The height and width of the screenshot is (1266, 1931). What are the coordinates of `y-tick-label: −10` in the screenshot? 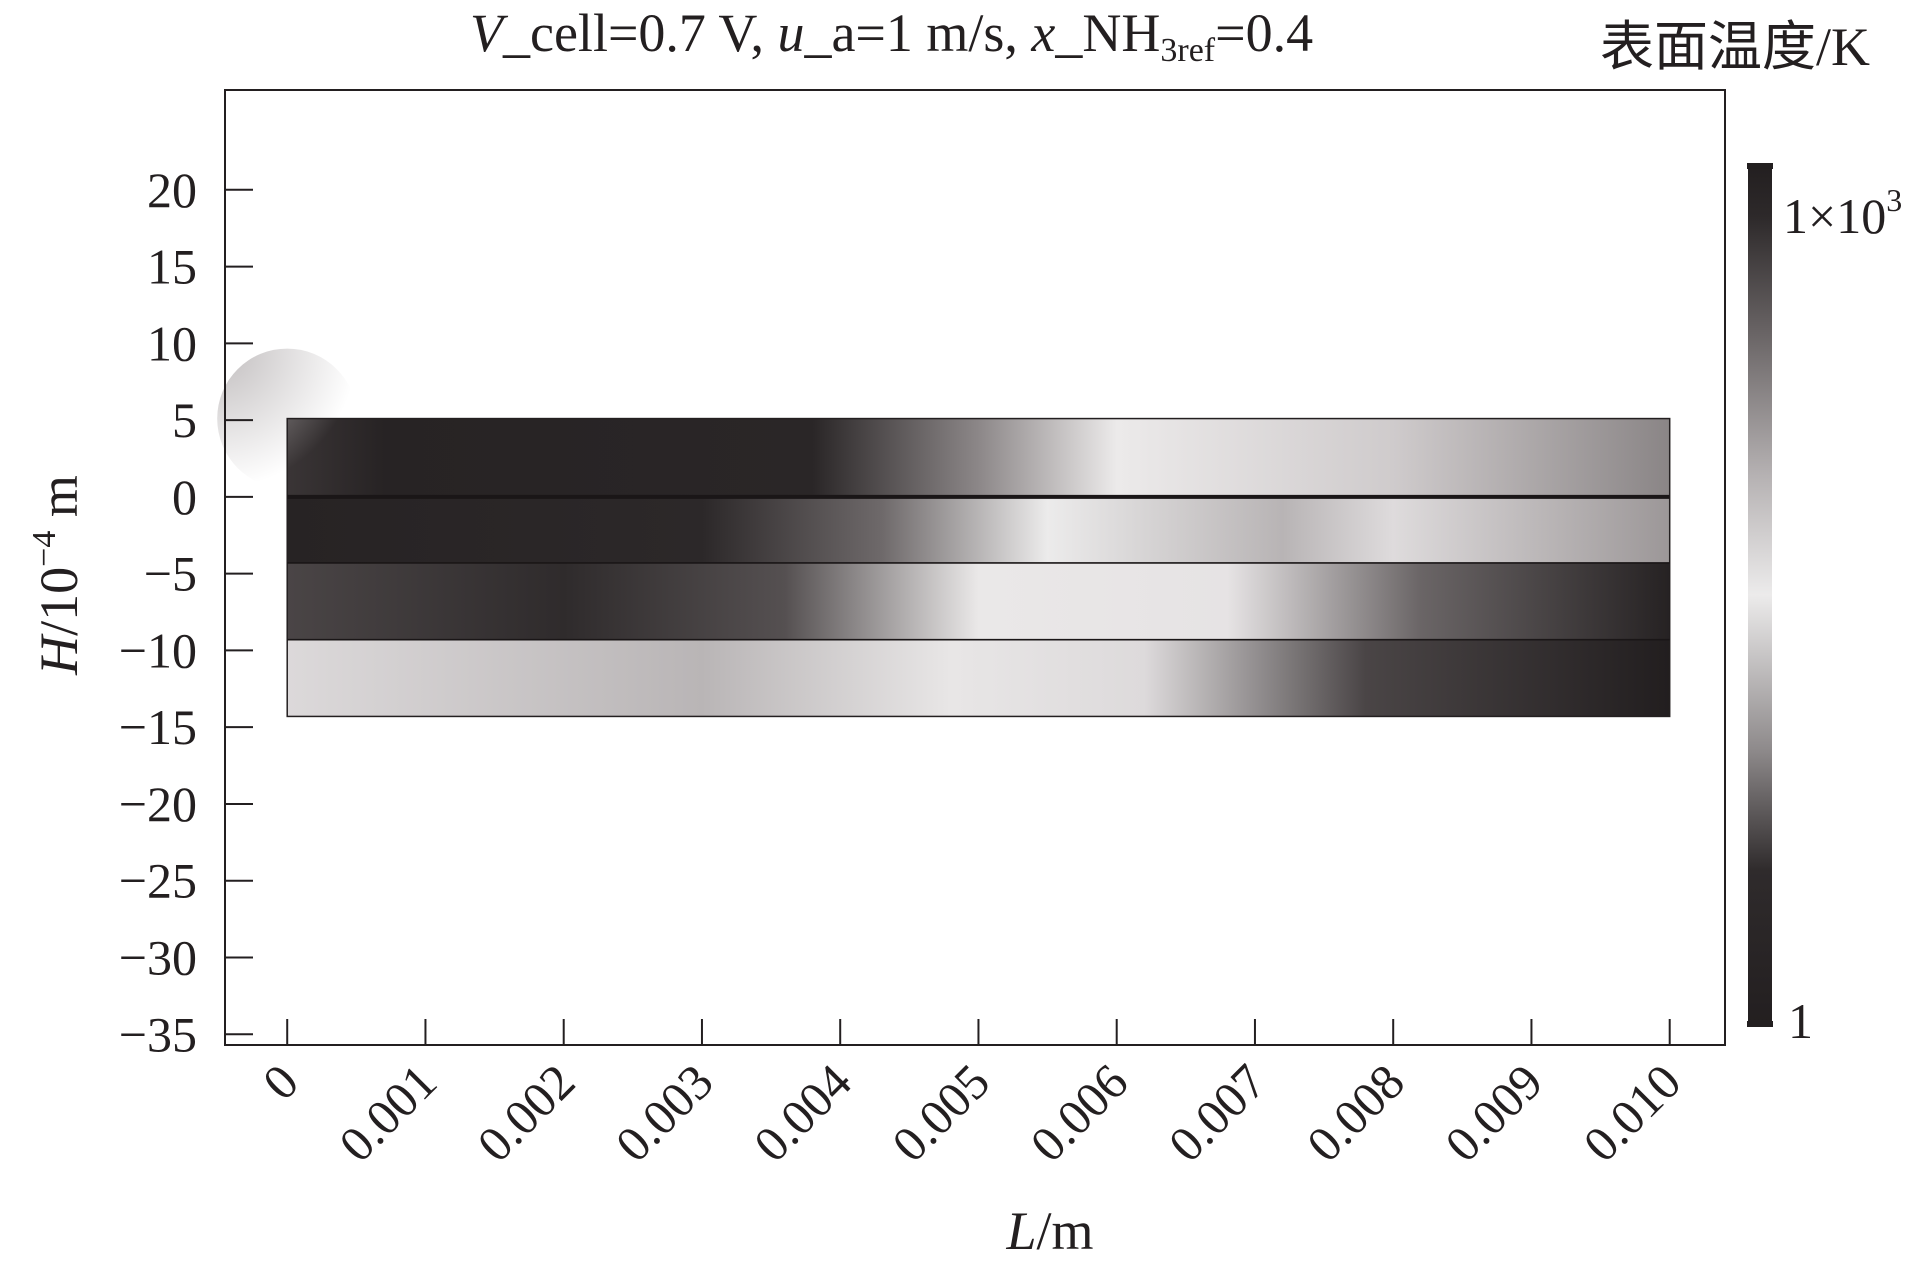 It's located at (158, 650).